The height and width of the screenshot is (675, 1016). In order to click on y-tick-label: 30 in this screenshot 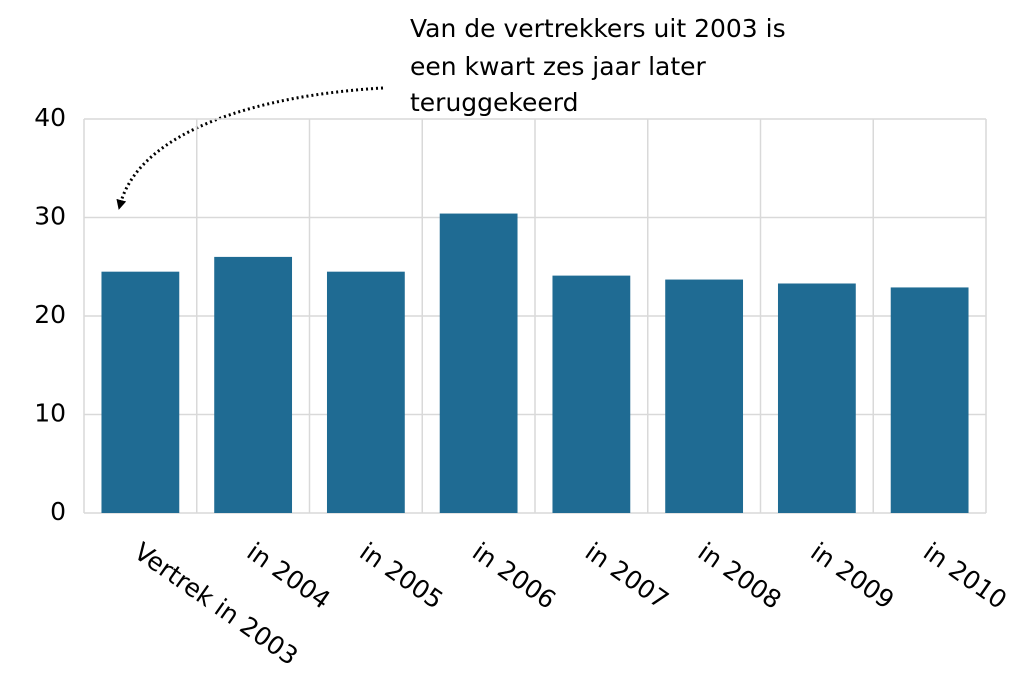, I will do `click(50, 216)`.